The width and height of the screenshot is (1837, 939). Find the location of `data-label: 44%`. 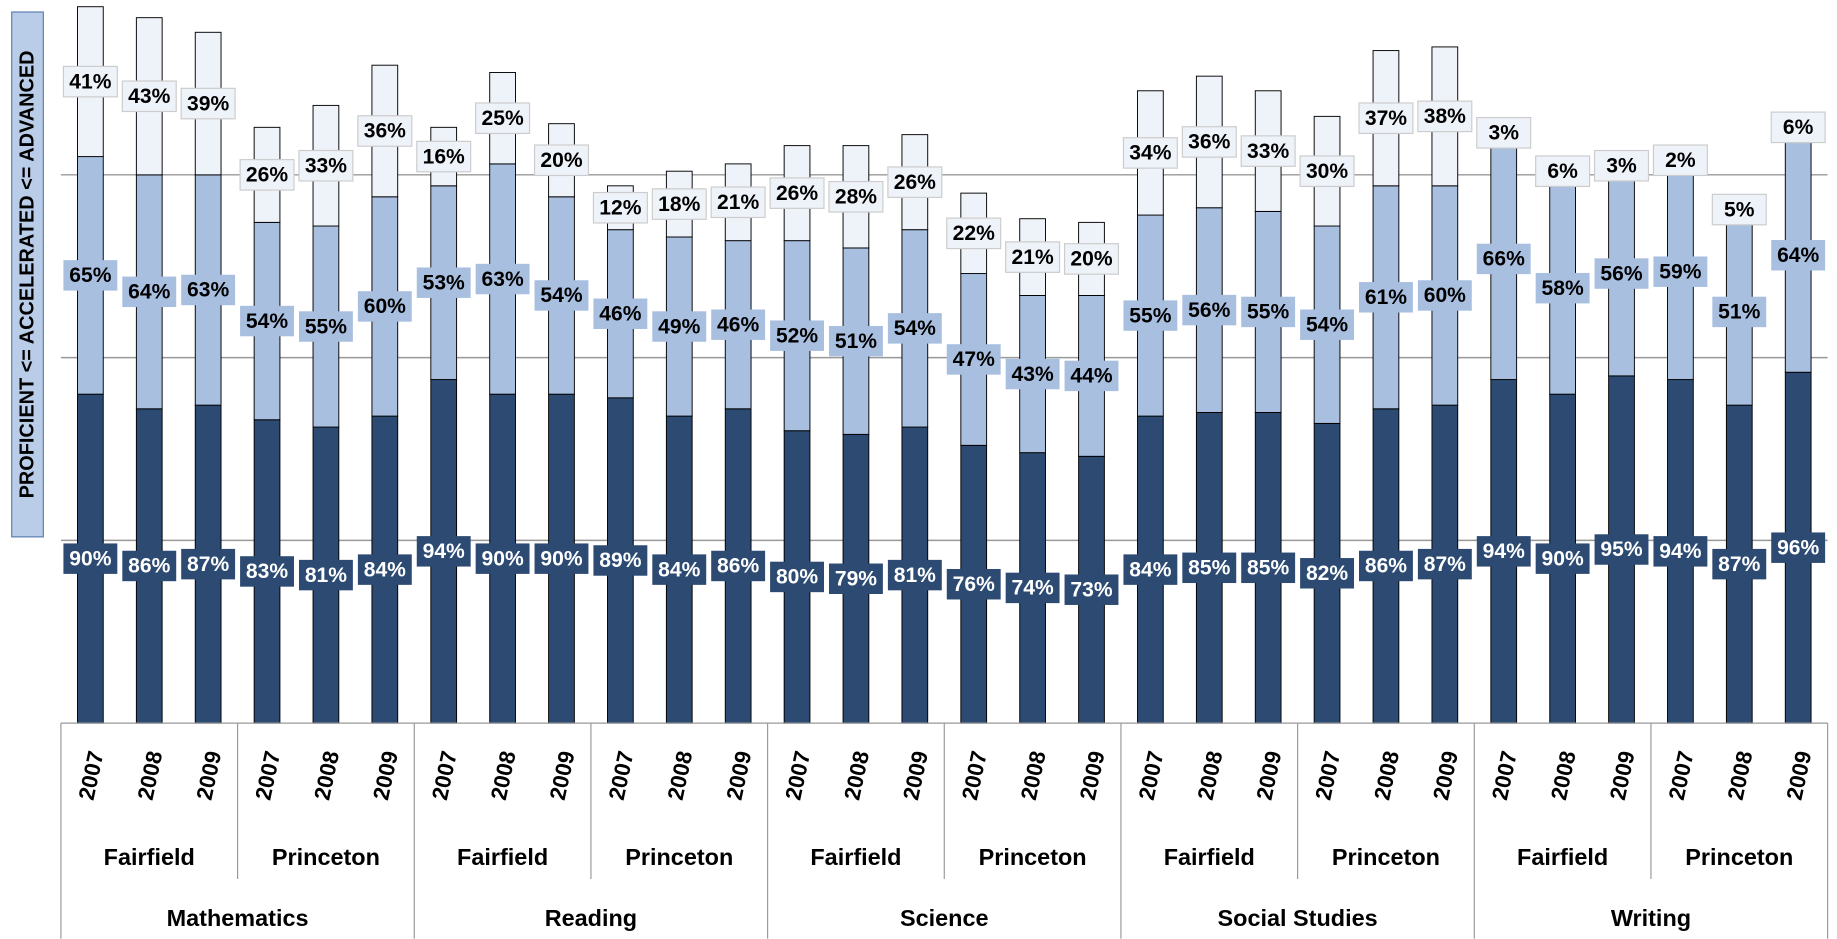

data-label: 44% is located at coordinates (1091, 376).